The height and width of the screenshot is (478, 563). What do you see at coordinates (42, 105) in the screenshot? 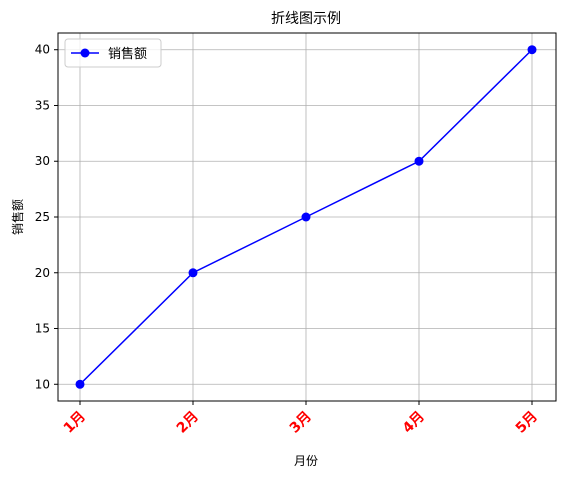
I see `y-tick-label: 35` at bounding box center [42, 105].